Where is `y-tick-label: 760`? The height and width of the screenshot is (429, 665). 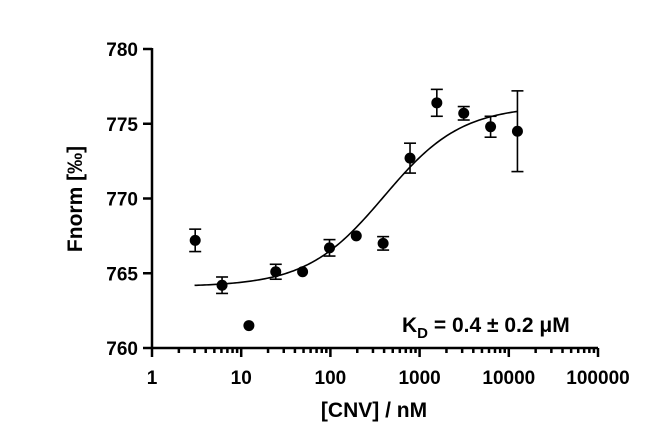 y-tick-label: 760 is located at coordinates (122, 349).